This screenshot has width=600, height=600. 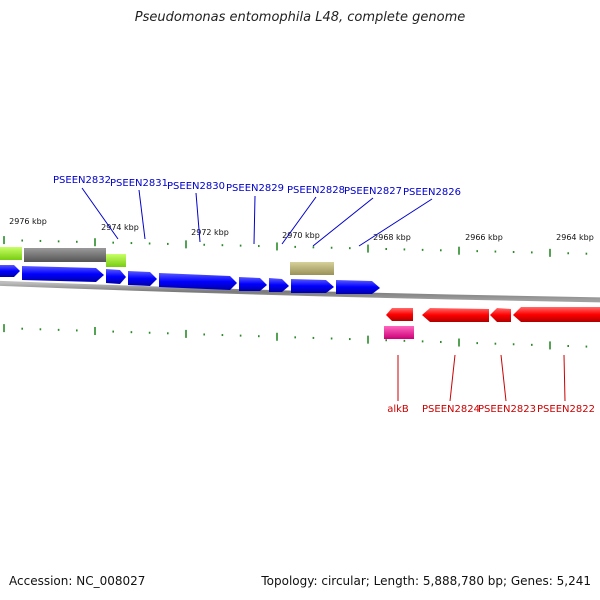 I want to click on gene-label-reverse: PSEEN2823, so click(x=507, y=409).